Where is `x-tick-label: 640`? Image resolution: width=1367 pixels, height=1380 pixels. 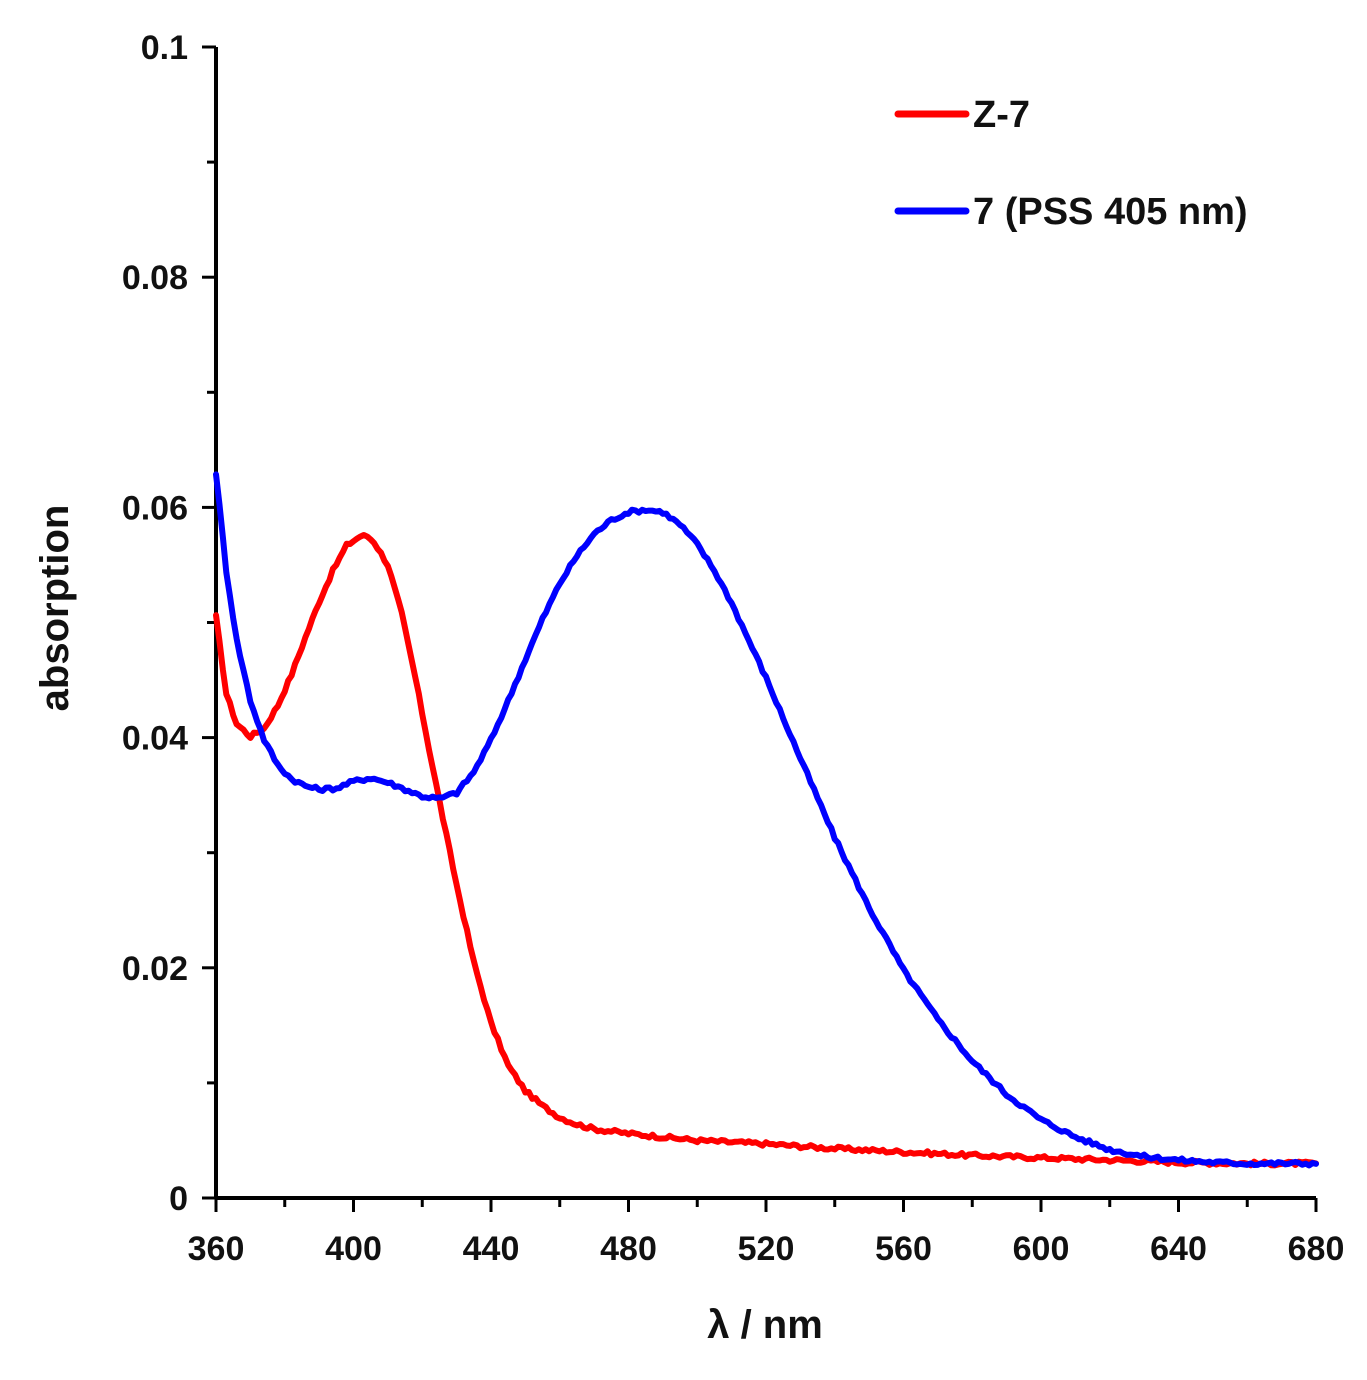
x-tick-label: 640 is located at coordinates (1178, 1249).